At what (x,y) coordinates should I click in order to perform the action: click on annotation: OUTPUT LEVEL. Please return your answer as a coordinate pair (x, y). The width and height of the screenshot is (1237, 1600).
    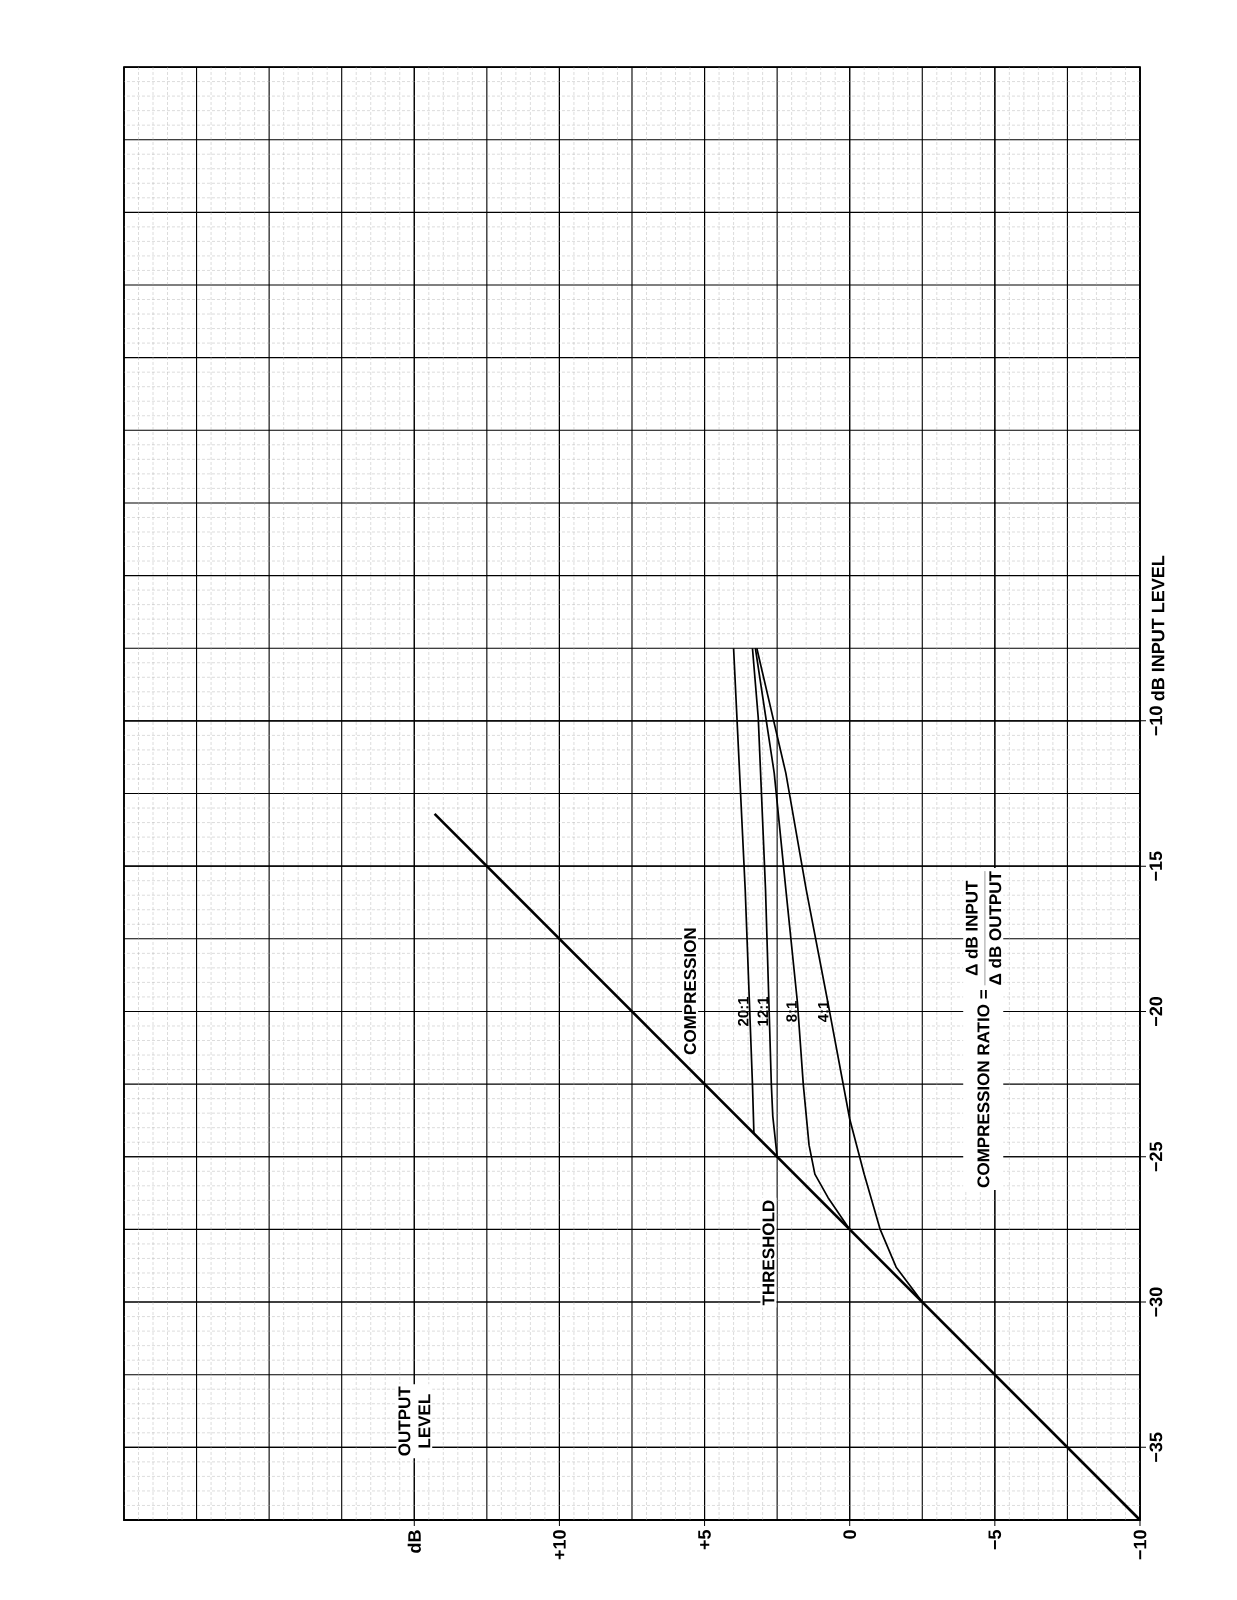
    Looking at the image, I should click on (414, 1421).